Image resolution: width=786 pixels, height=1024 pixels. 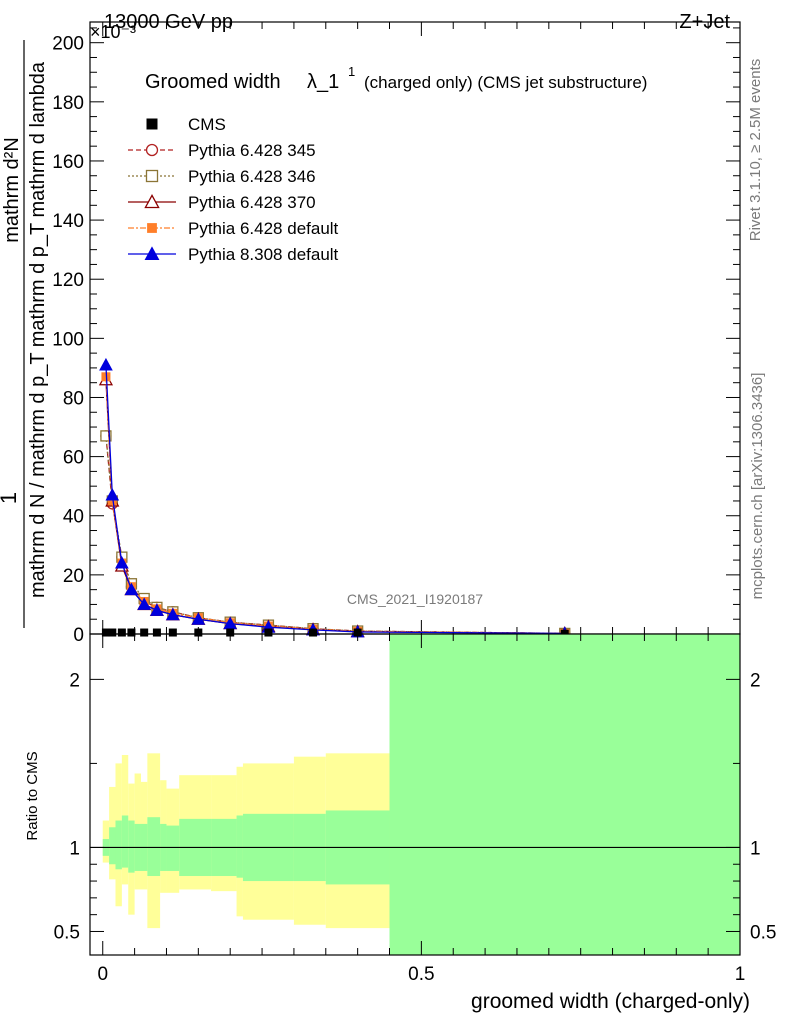 What do you see at coordinates (68, 339) in the screenshot?
I see `y-tick-label-100: 100` at bounding box center [68, 339].